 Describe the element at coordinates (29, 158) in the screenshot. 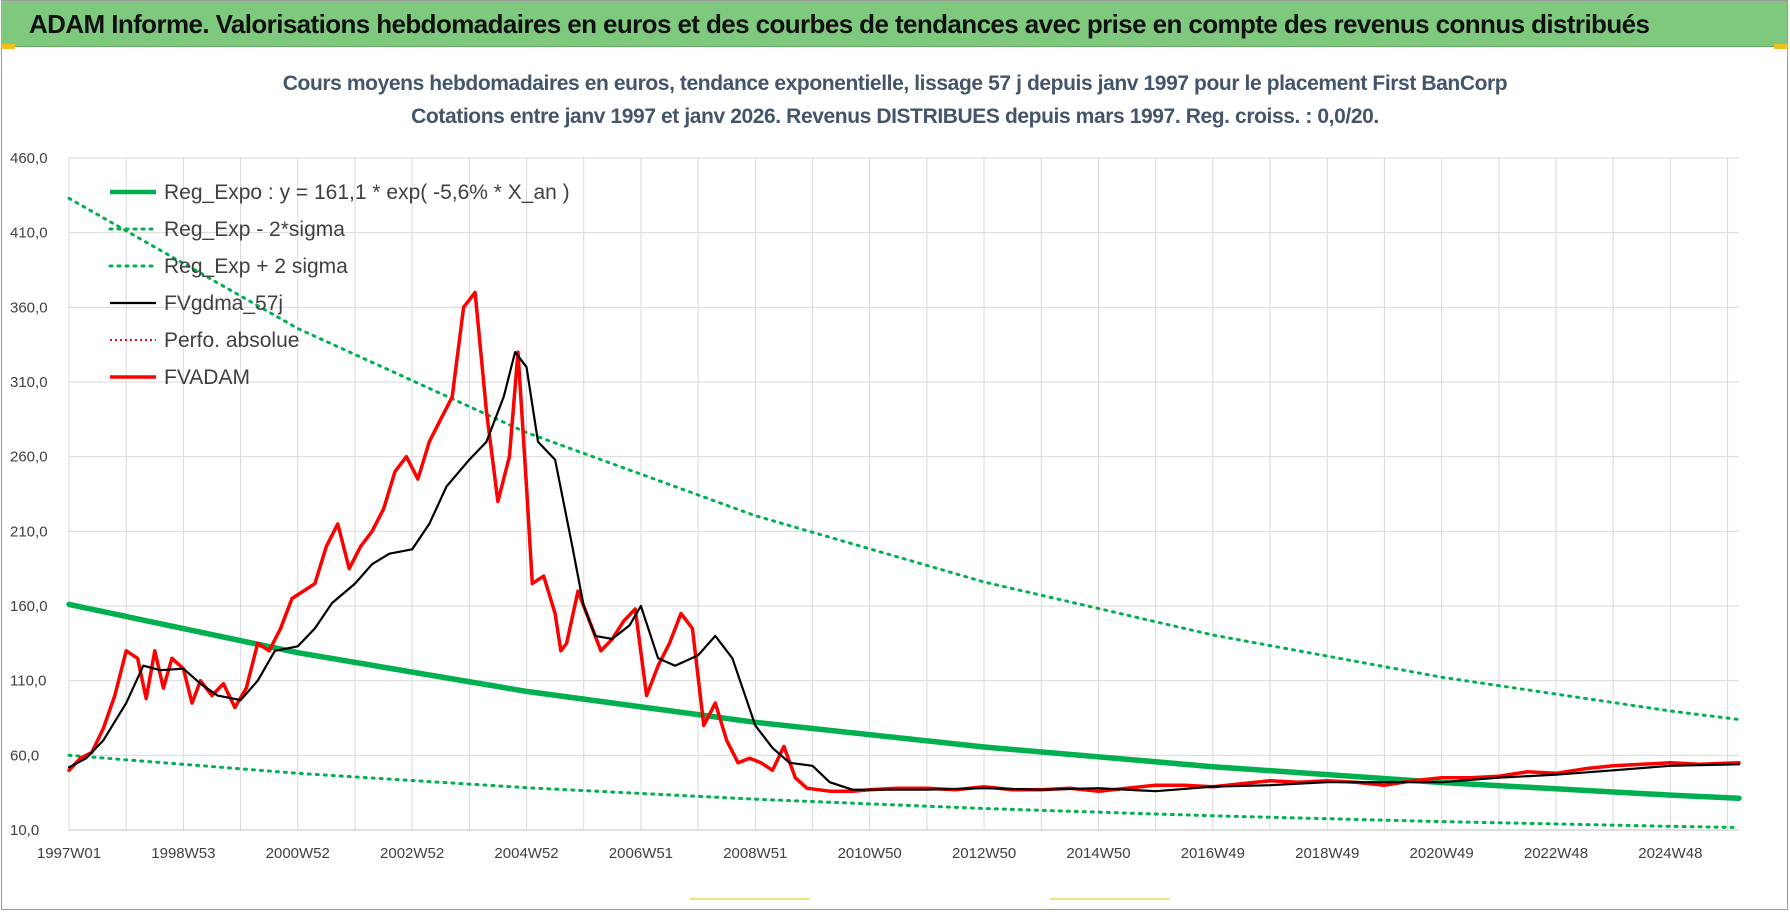

I see `y-tick-label: 460,0` at that location.